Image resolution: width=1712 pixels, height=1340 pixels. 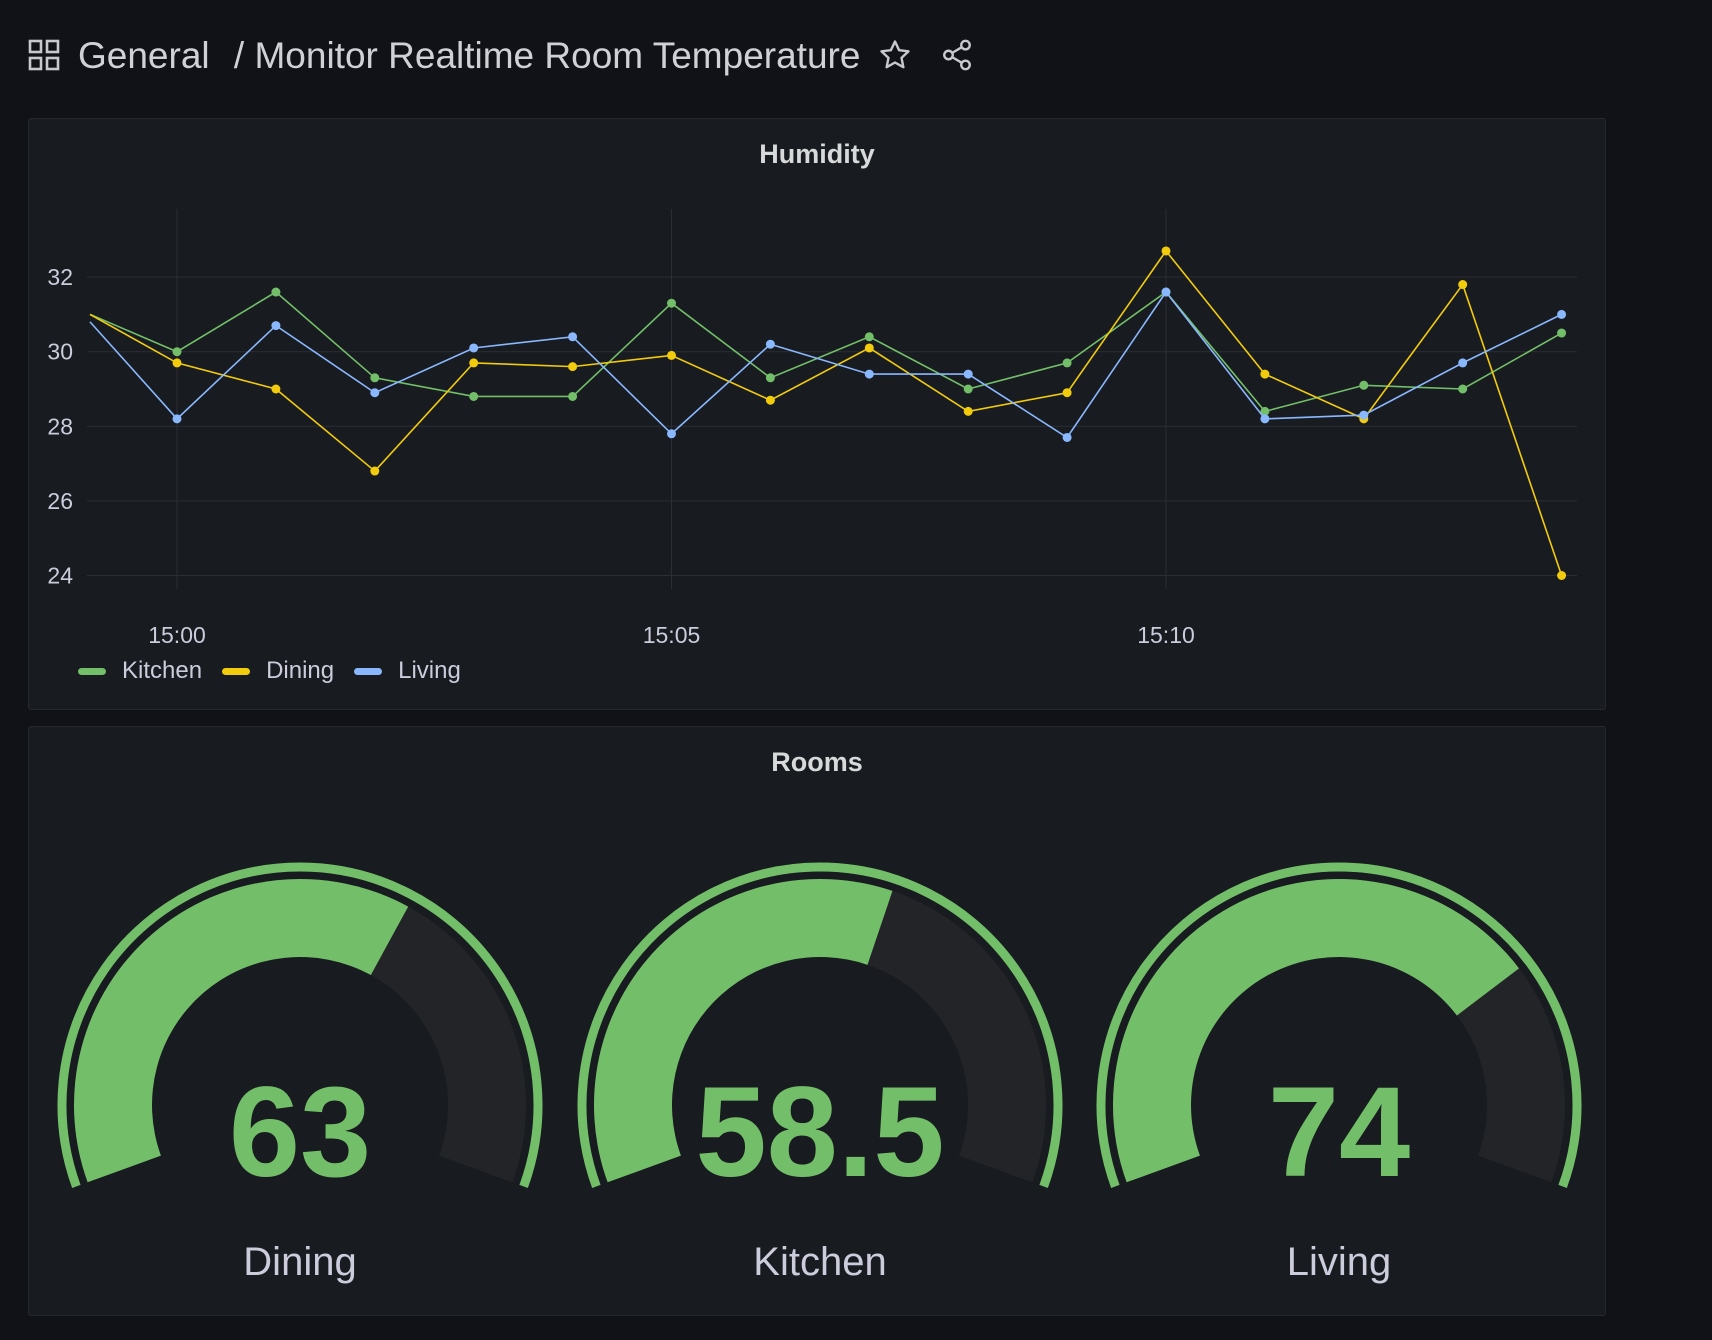 I want to click on grid-icon, so click(x=44, y=55).